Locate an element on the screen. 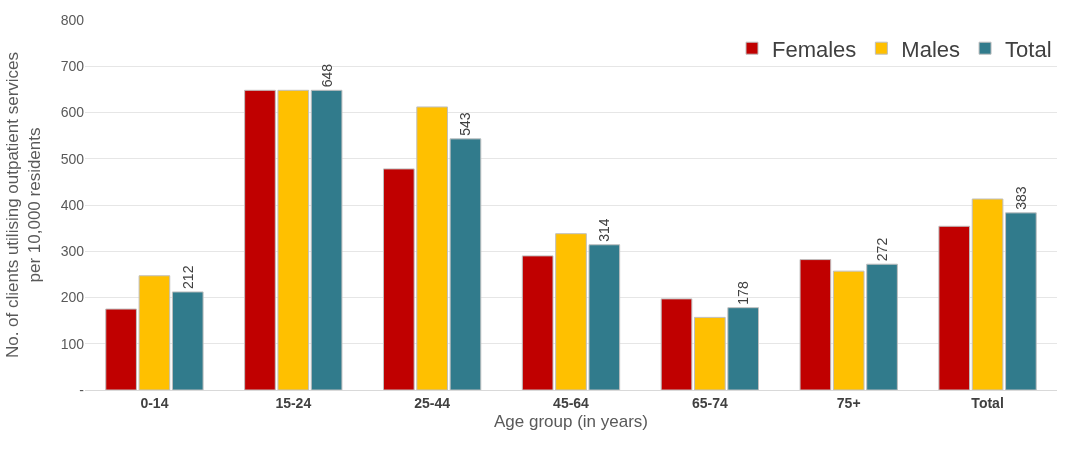  x-tick-label: 45-64 is located at coordinates (571, 402).